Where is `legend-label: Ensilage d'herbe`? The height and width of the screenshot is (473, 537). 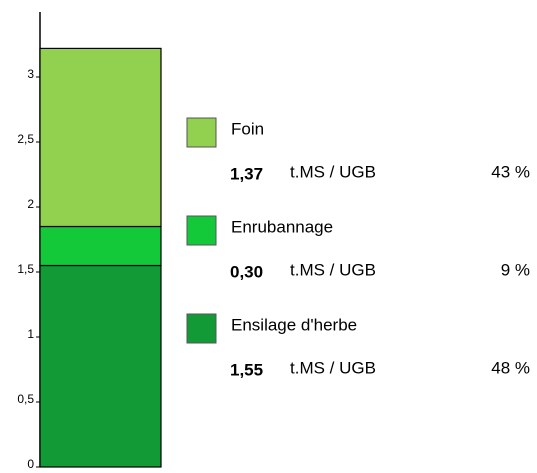
legend-label: Ensilage d'herbe is located at coordinates (294, 324).